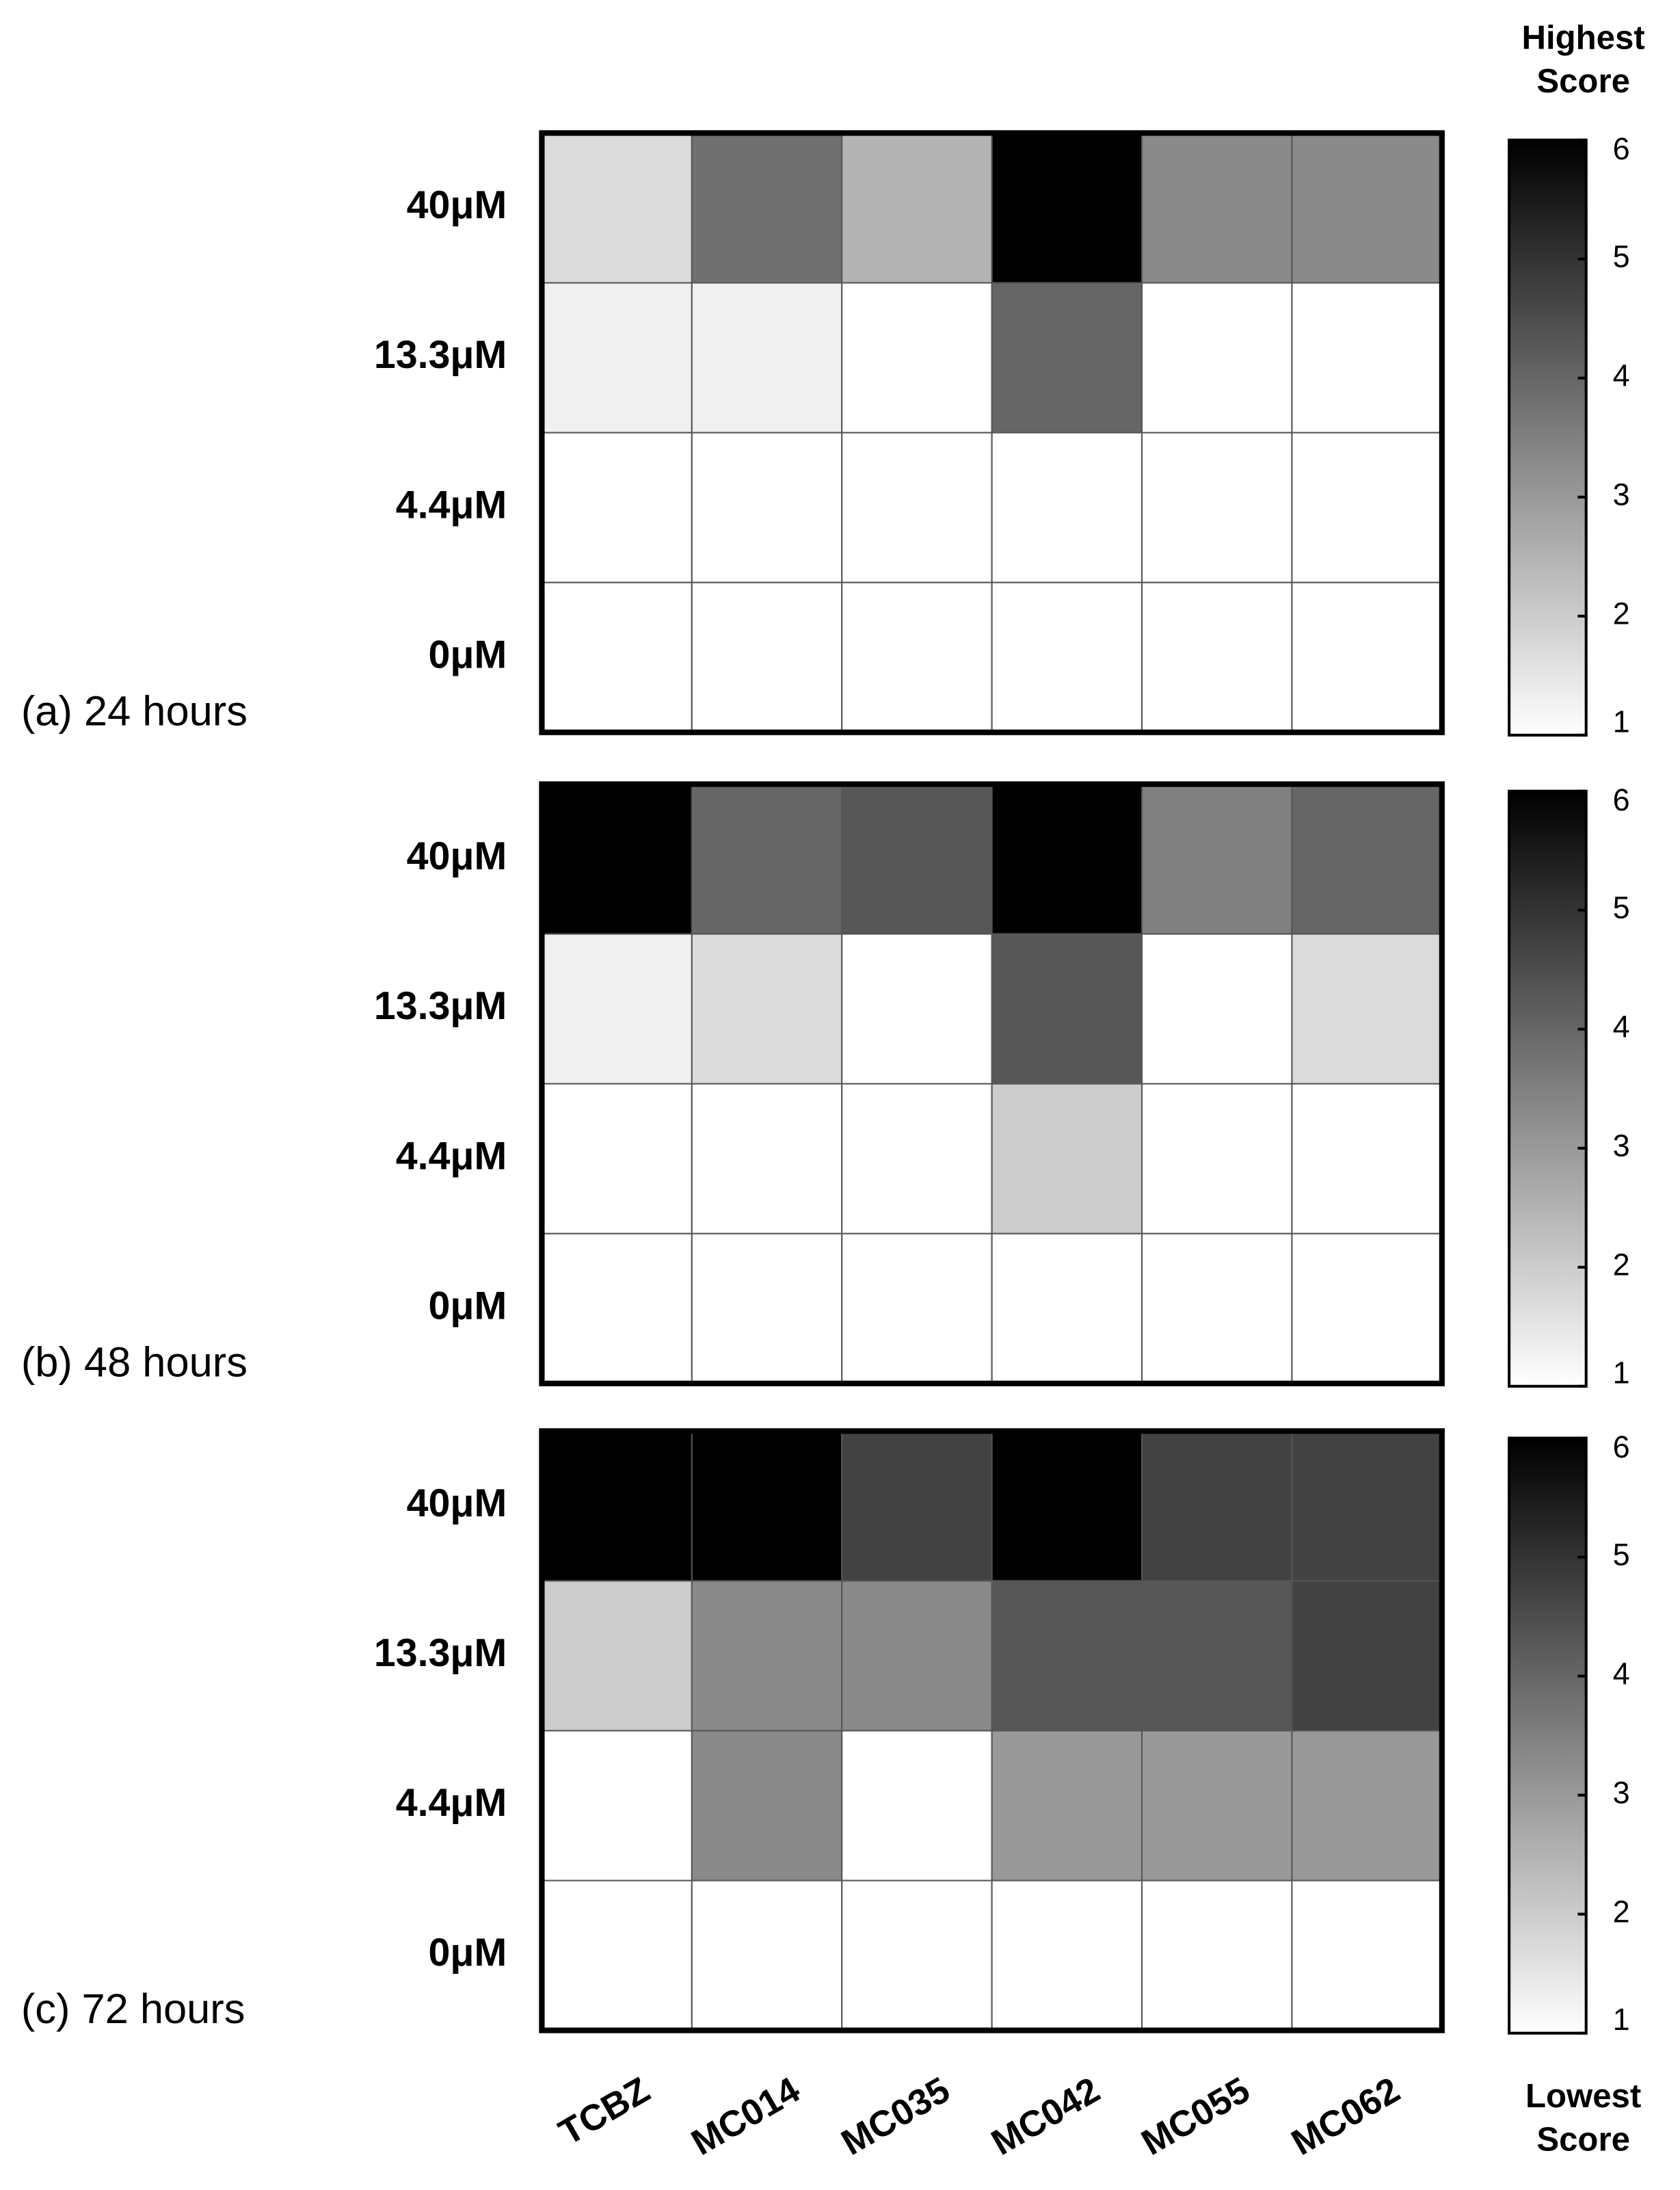  I want to click on colorbar-label-text: Lowest Score, so click(1583, 2119).